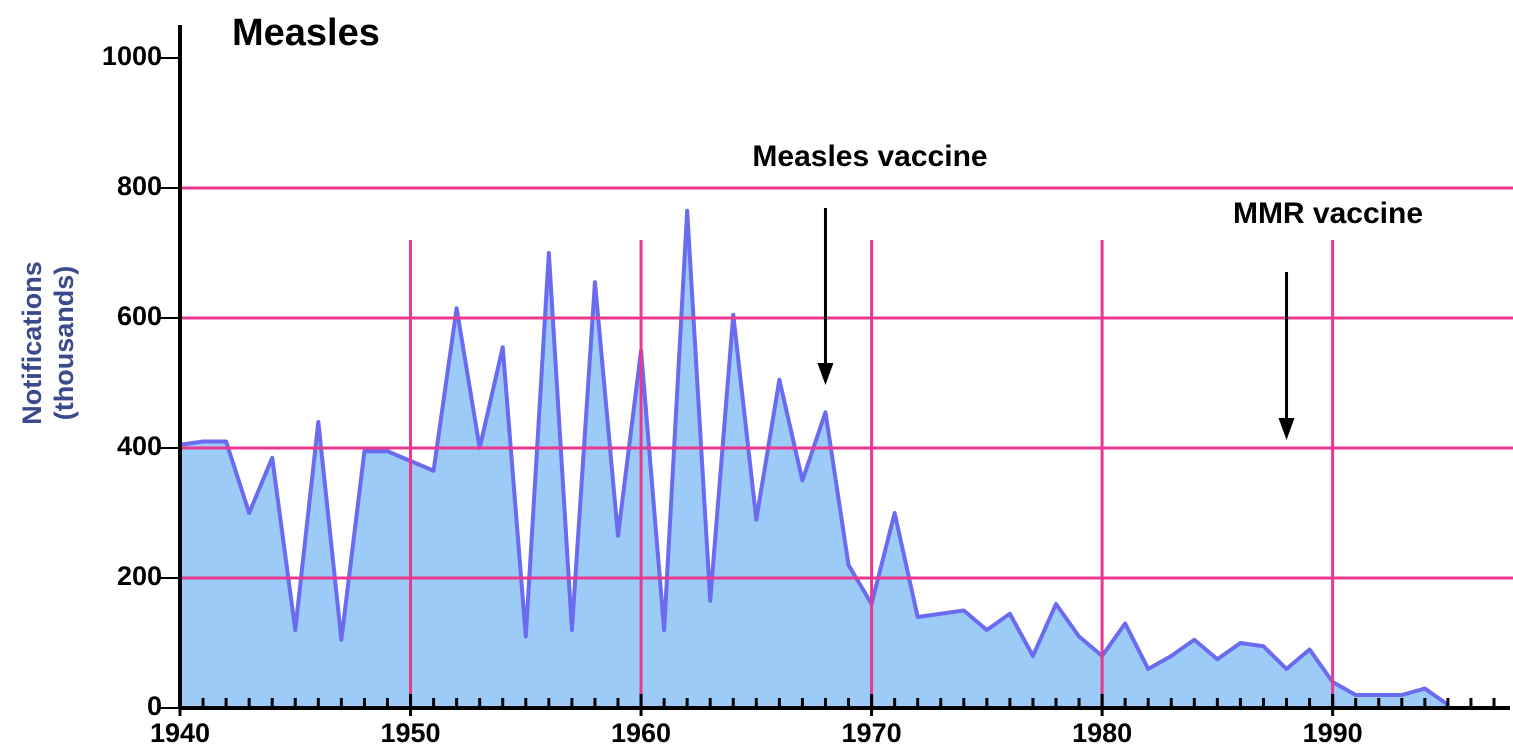 The height and width of the screenshot is (754, 1513). Describe the element at coordinates (869, 156) in the screenshot. I see `annotation: Measles vaccine` at that location.